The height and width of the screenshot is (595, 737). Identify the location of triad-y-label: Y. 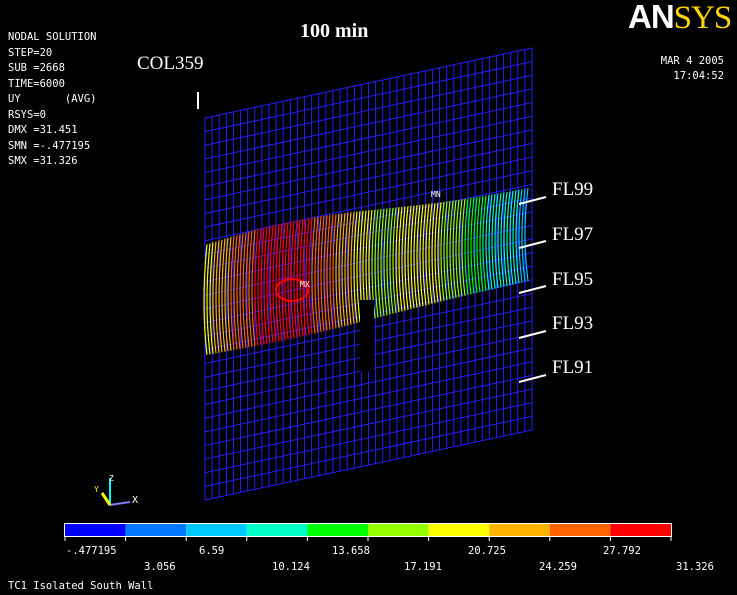
(96, 489).